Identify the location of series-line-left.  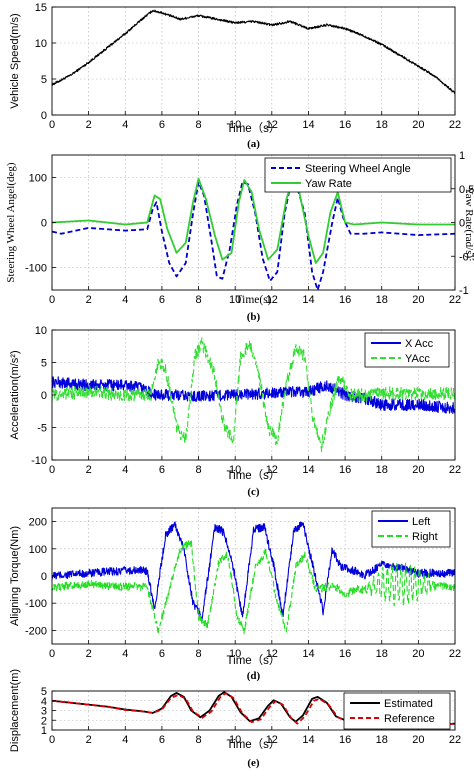
(253, 571).